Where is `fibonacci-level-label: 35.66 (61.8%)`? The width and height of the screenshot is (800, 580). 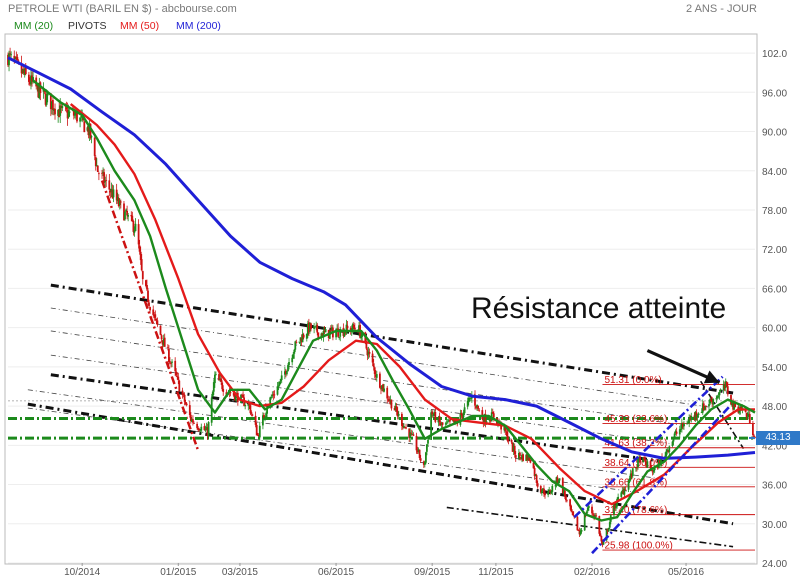
fibonacci-level-label: 35.66 (61.8%) is located at coordinates (635, 482).